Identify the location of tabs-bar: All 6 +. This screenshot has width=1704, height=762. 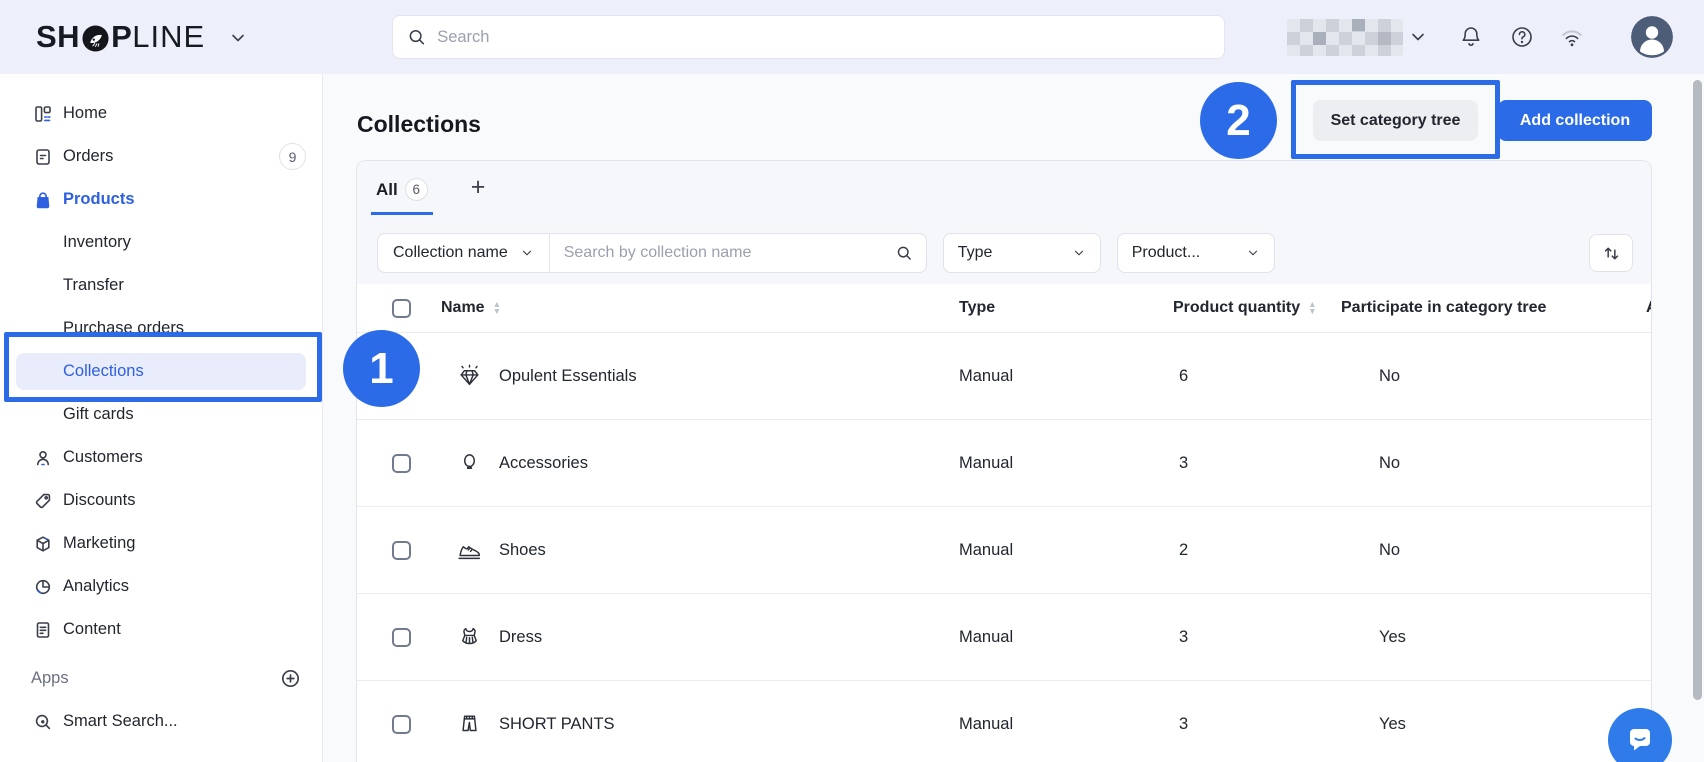
(428, 194).